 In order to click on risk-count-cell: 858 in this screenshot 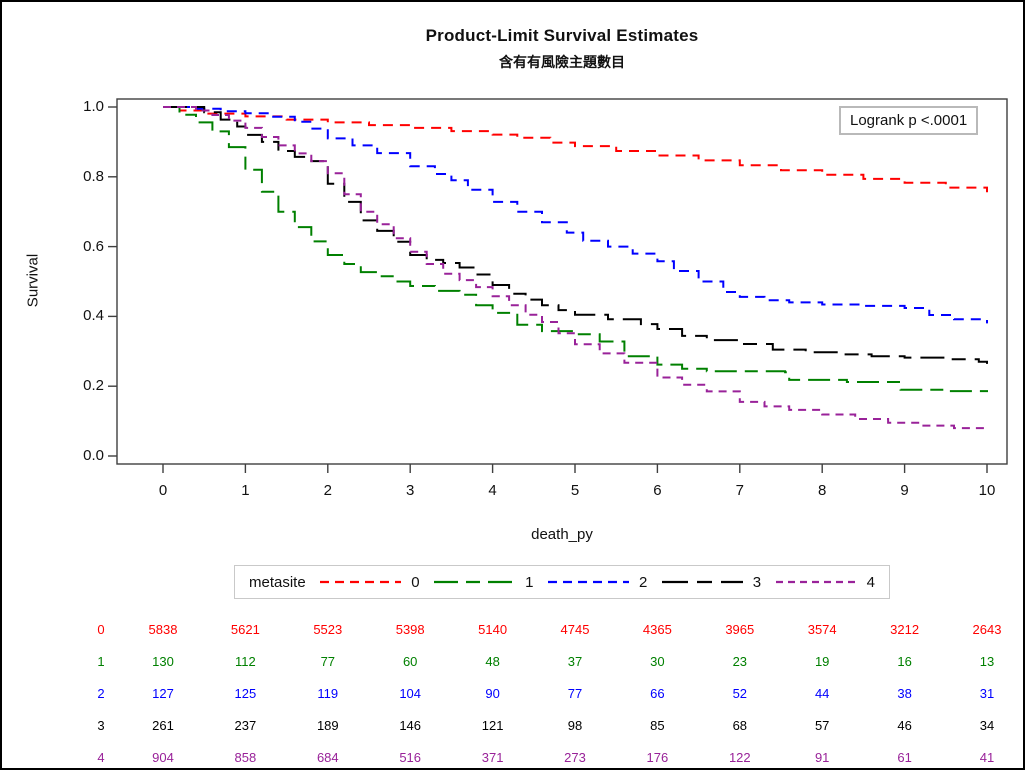, I will do `click(245, 757)`.